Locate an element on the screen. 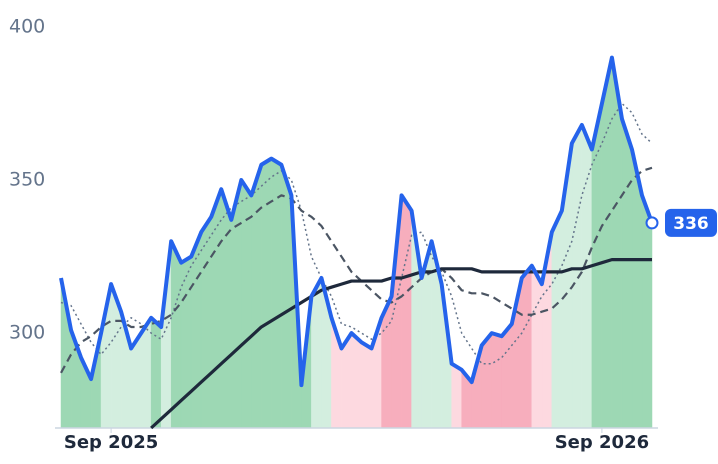 The height and width of the screenshot is (464, 718). x-tick-label: Sep 2026 is located at coordinates (602, 442).